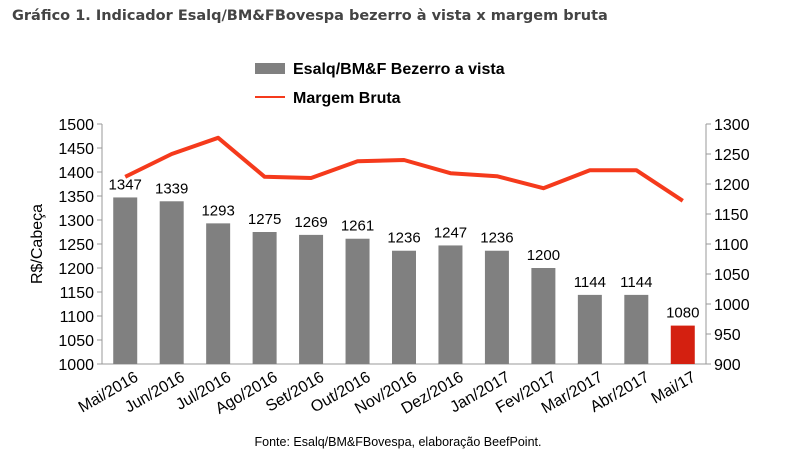 The image size is (796, 465). What do you see at coordinates (347, 98) in the screenshot?
I see `legend-label-line: Margem Bruta` at bounding box center [347, 98].